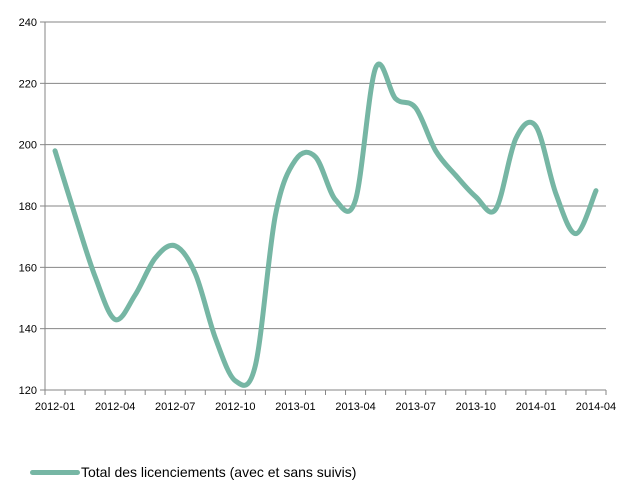 This screenshot has width=625, height=483. I want to click on x-tick-label-2013-04: 2013-04, so click(355, 407).